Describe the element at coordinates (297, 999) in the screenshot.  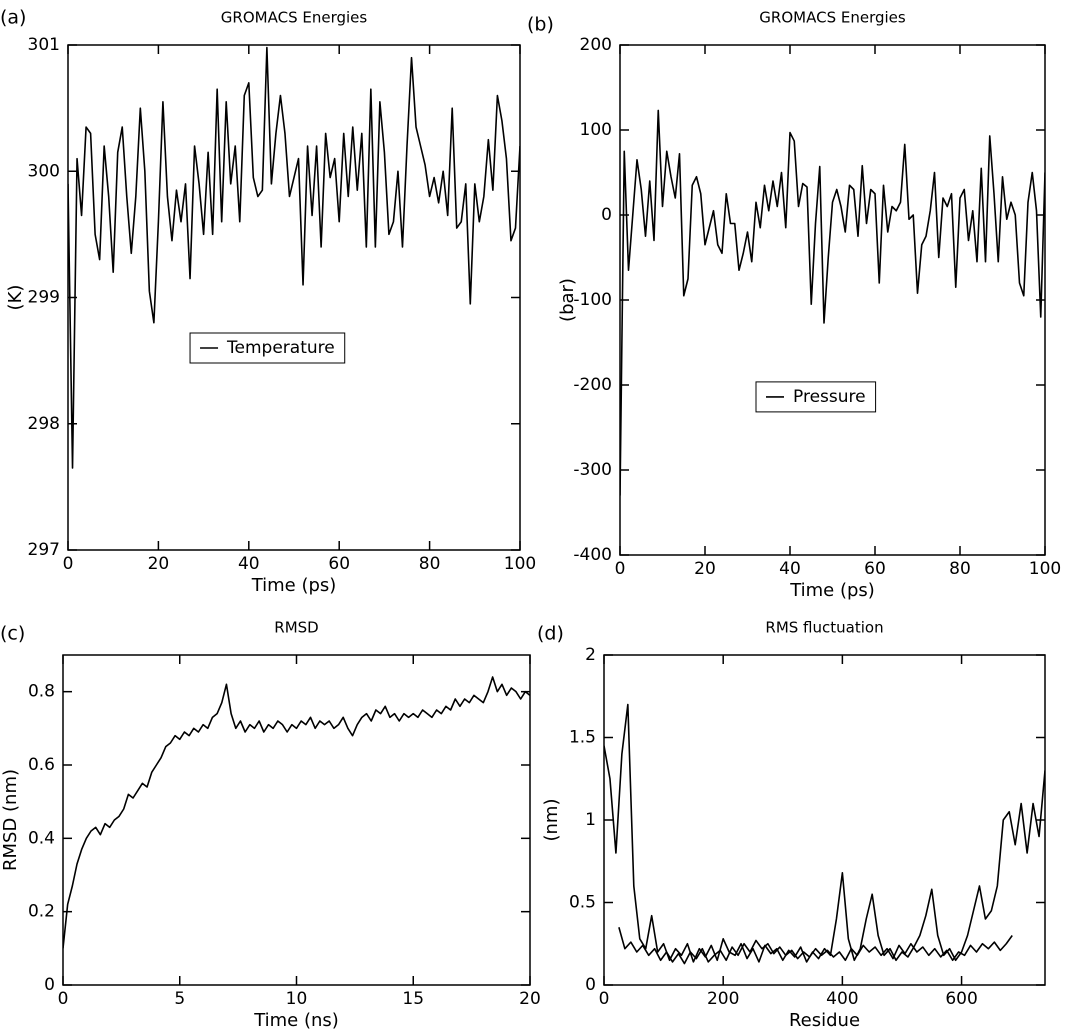
I see `x-tick-label: 10` at that location.